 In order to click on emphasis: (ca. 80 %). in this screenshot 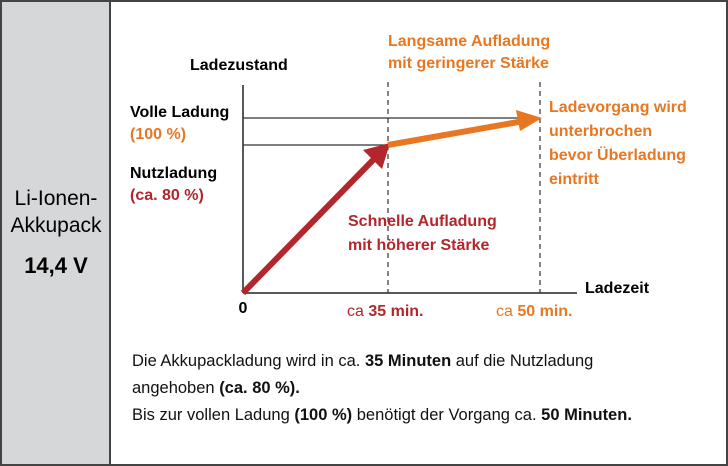, I will do `click(259, 388)`.